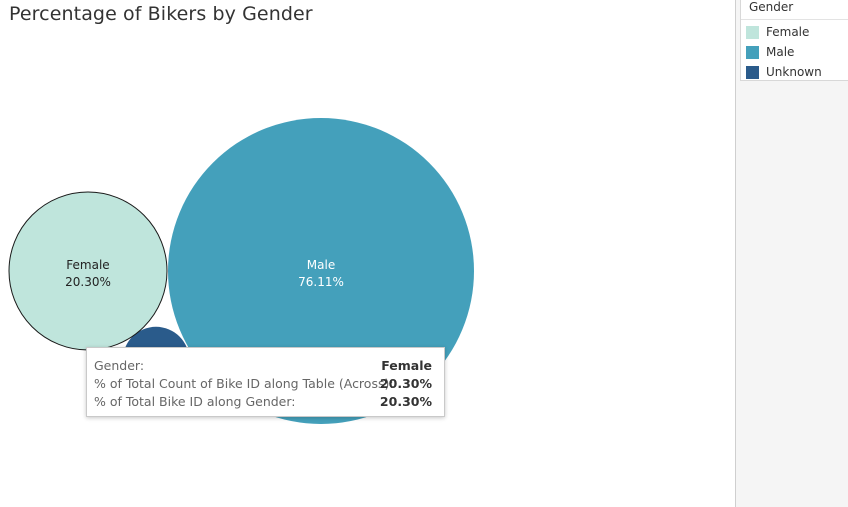 Image resolution: width=848 pixels, height=507 pixels. I want to click on tooltip-row-along-gender: % of Total Bike ID along Gender: 20.30%, so click(263, 402).